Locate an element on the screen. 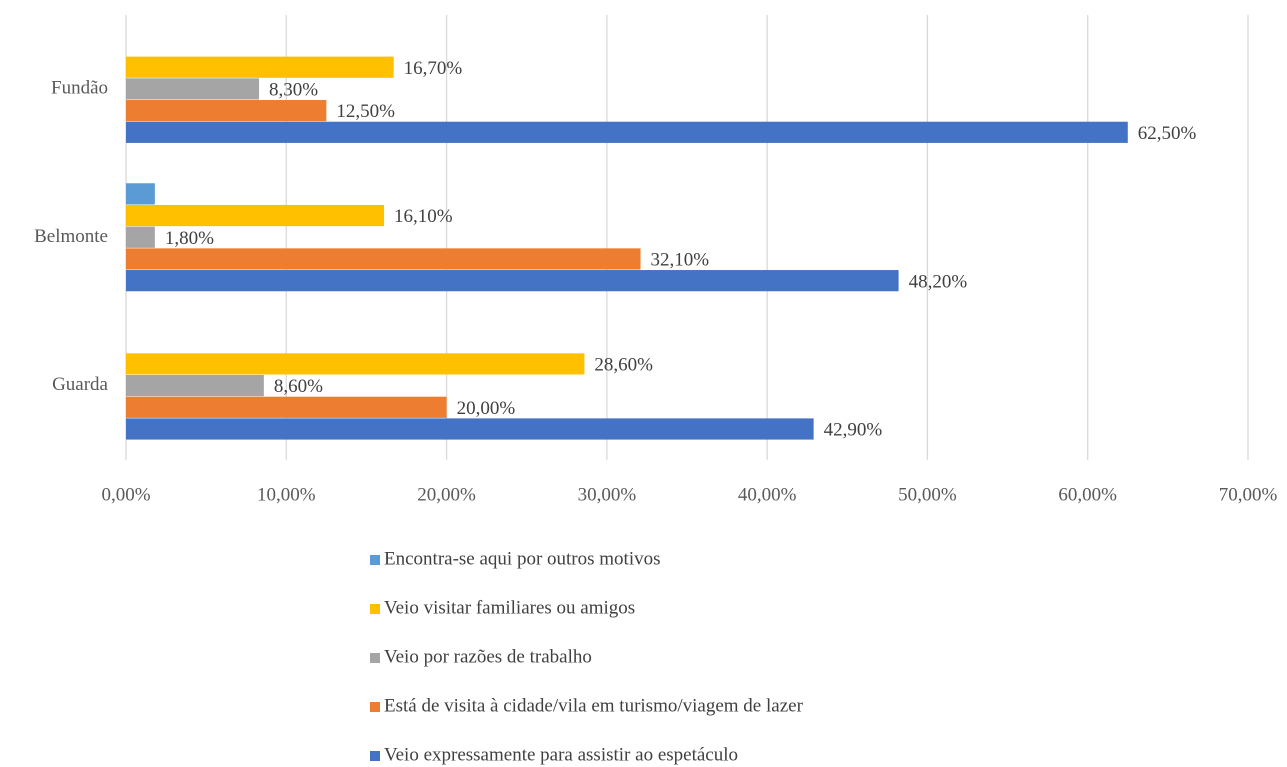 This screenshot has width=1287, height=767. y-tick-label: Fundão is located at coordinates (79, 88).